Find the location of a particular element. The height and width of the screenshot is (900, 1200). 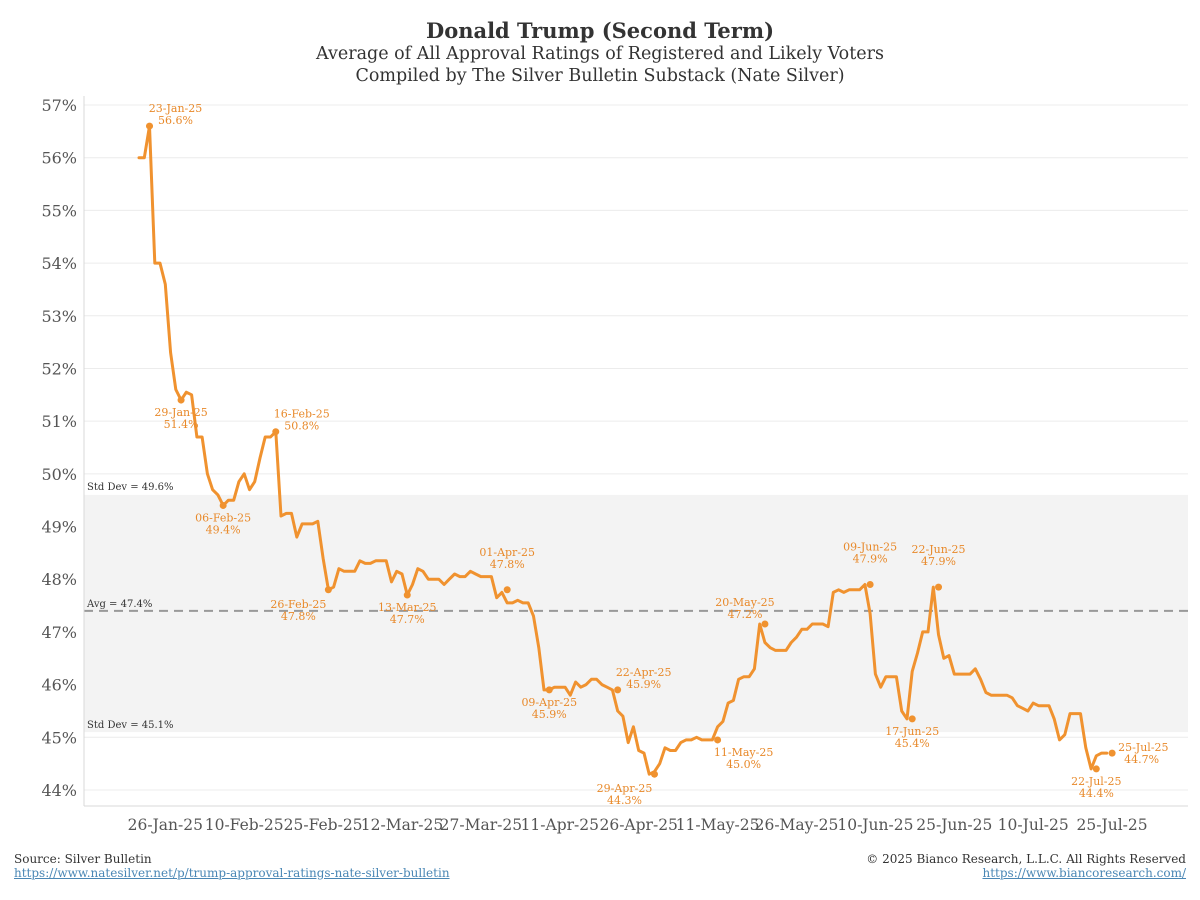

annotation-value: 49.4% is located at coordinates (223, 529).